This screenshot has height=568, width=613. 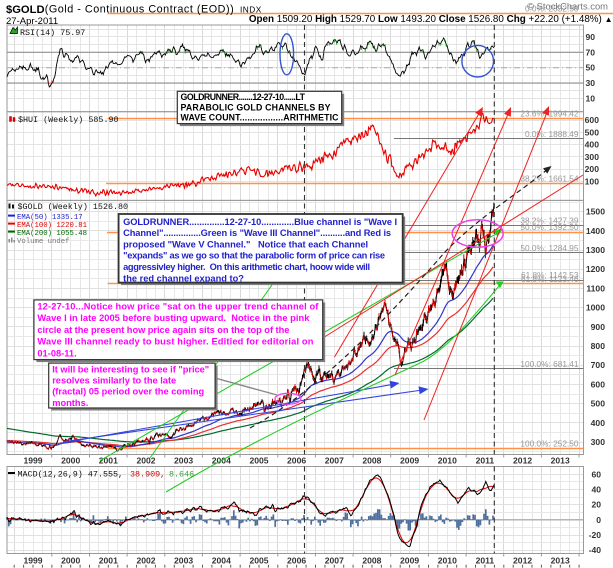 What do you see at coordinates (549, 178) in the screenshot?
I see `svg-text: 38.2%: 1661.54` at bounding box center [549, 178].